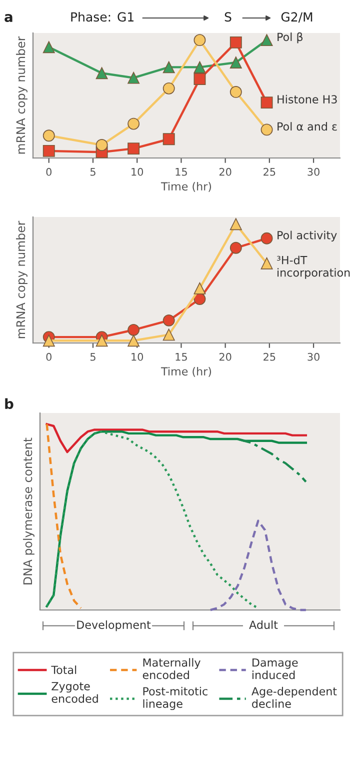 Image resolution: width=355 pixels, height=758 pixels. What do you see at coordinates (290, 38) in the screenshot?
I see `series-label: Pol β` at bounding box center [290, 38].